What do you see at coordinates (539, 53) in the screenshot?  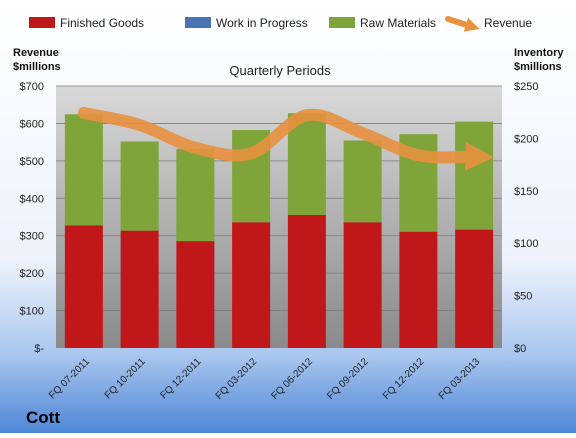 I see `right-axis-label-line1: Inventory` at bounding box center [539, 53].